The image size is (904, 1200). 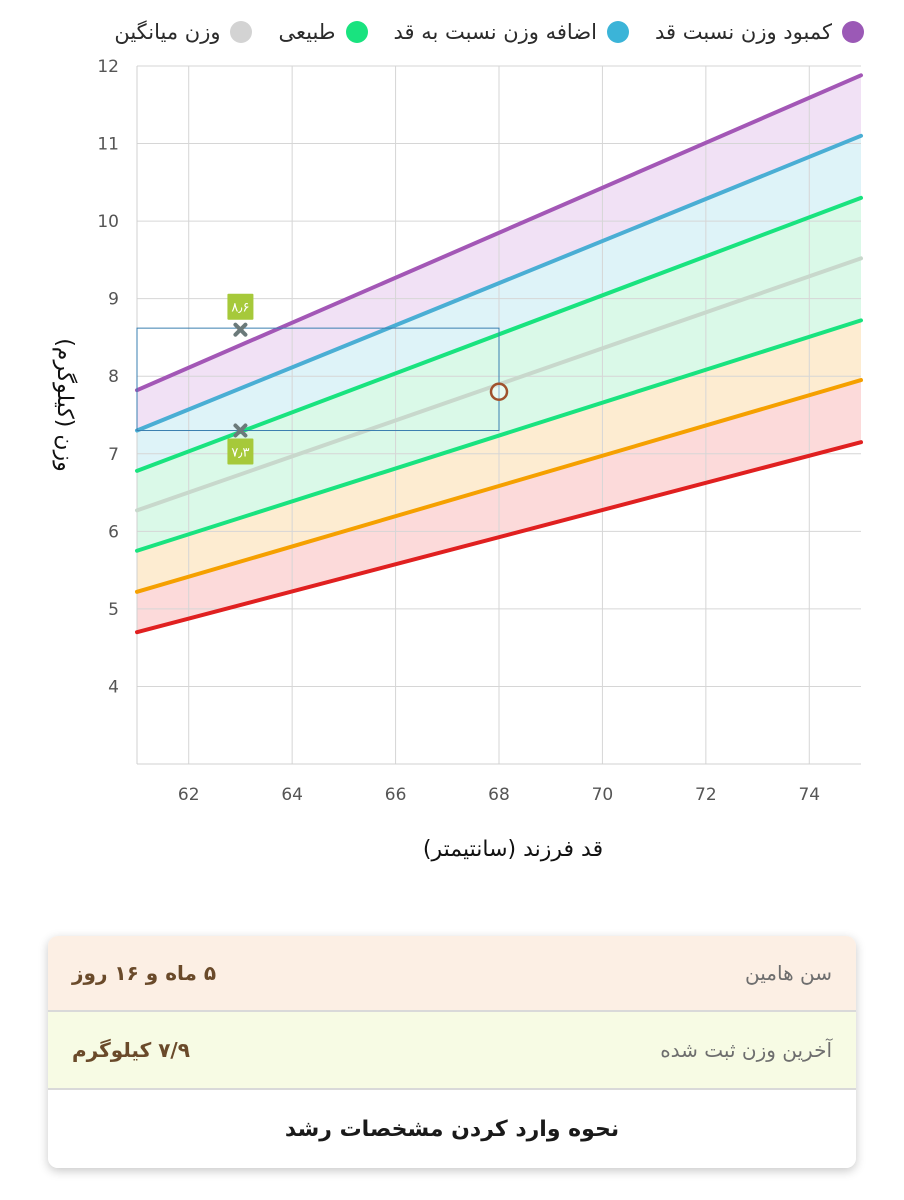 What do you see at coordinates (788, 973) in the screenshot?
I see `age-label: سن هامین` at bounding box center [788, 973].